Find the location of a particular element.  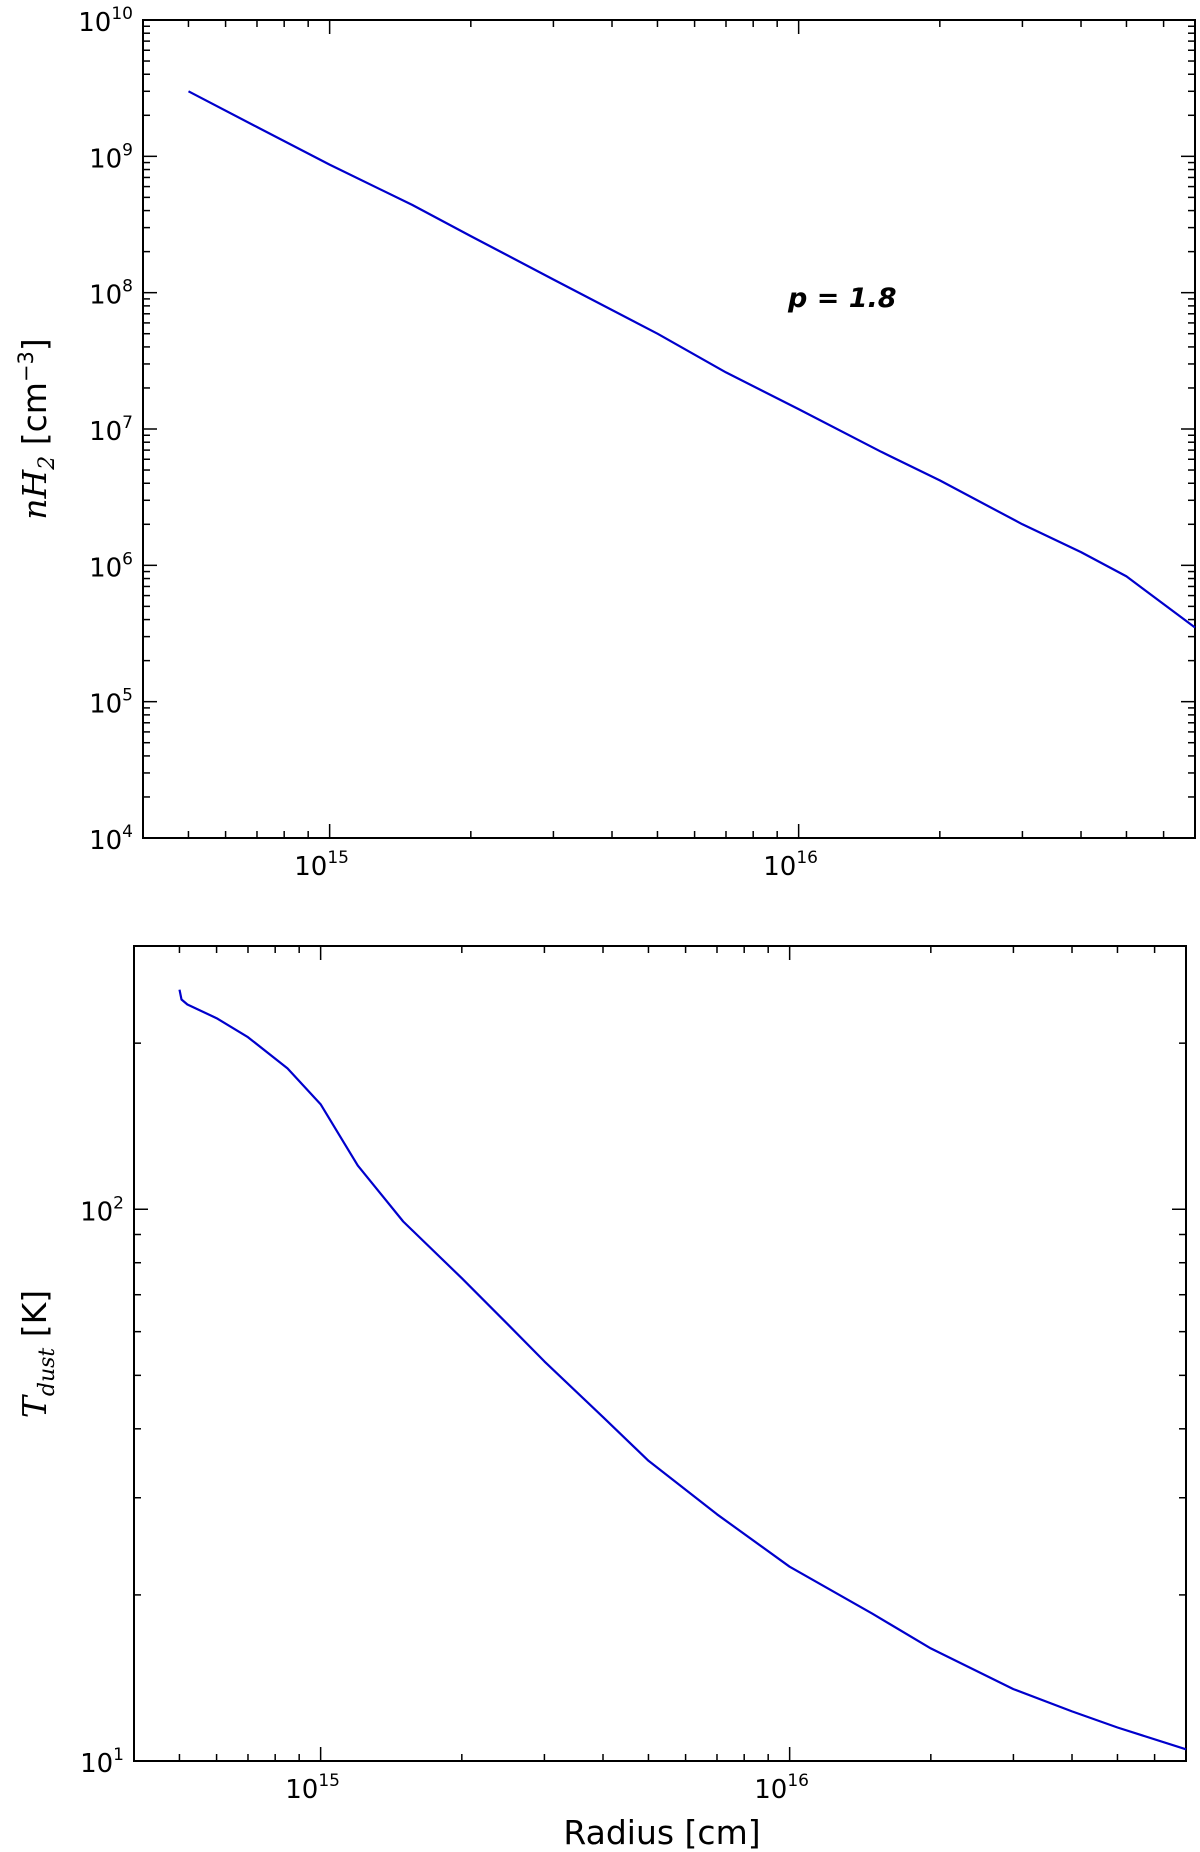

y-tick-label: 10⁷ is located at coordinates (111, 430).